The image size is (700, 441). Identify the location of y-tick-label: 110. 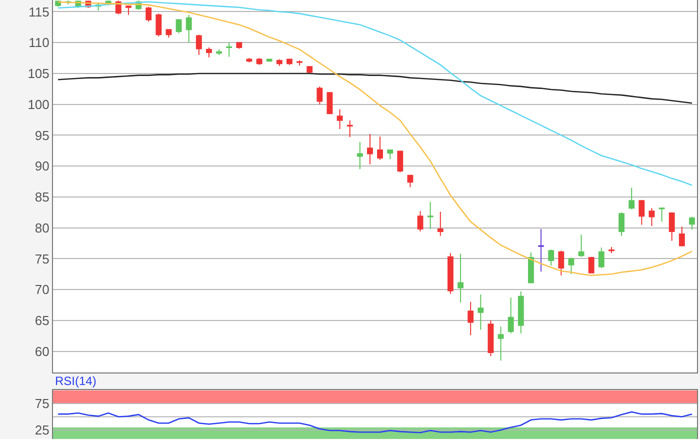
(39, 42).